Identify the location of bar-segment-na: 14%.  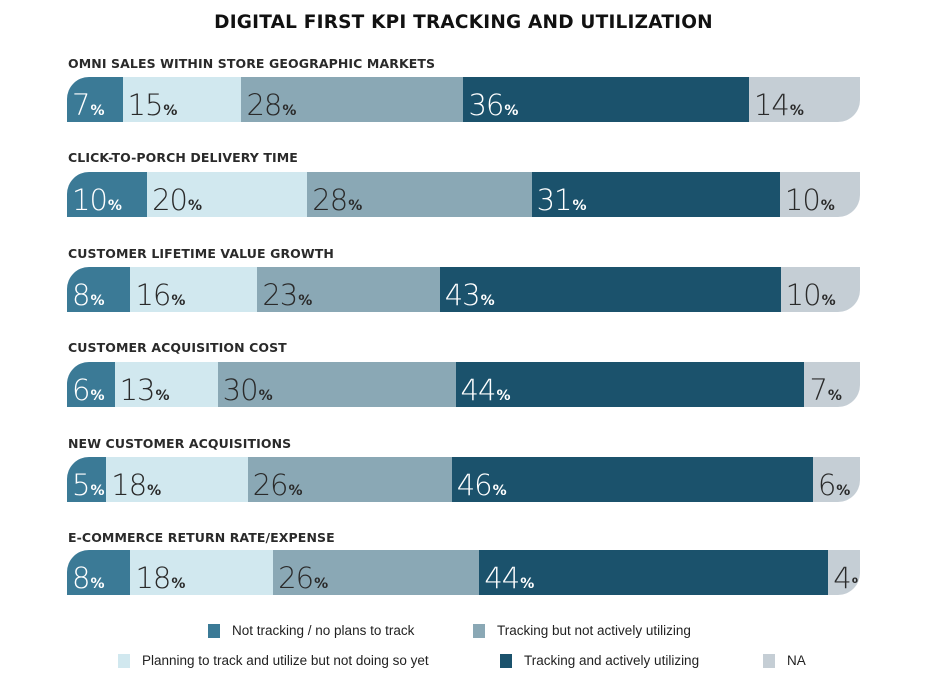
(804, 99).